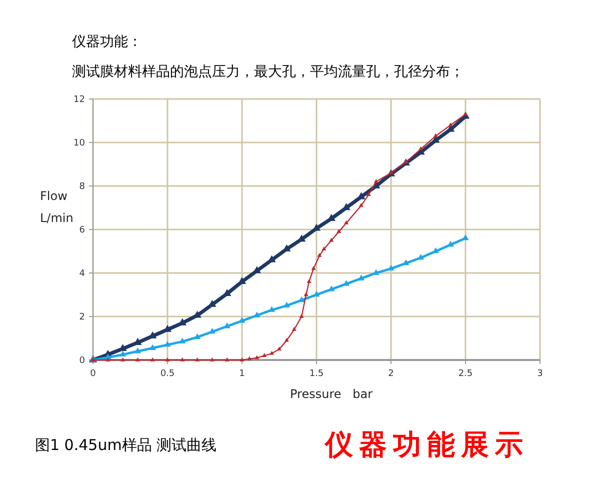  Describe the element at coordinates (82, 274) in the screenshot. I see `y-tick-label: 4` at that location.